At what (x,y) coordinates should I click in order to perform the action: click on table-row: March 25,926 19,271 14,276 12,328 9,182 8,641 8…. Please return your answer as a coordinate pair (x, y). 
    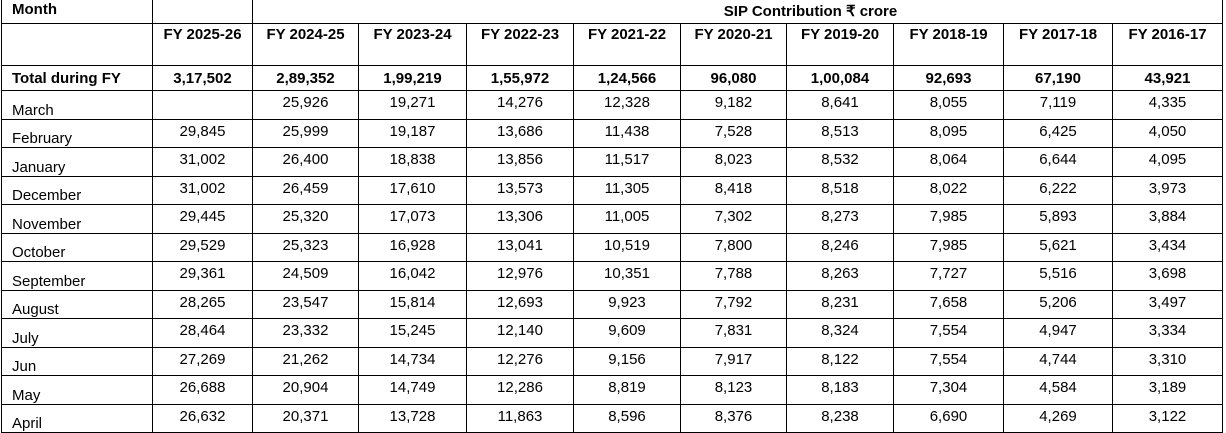
    Looking at the image, I should click on (612, 105).